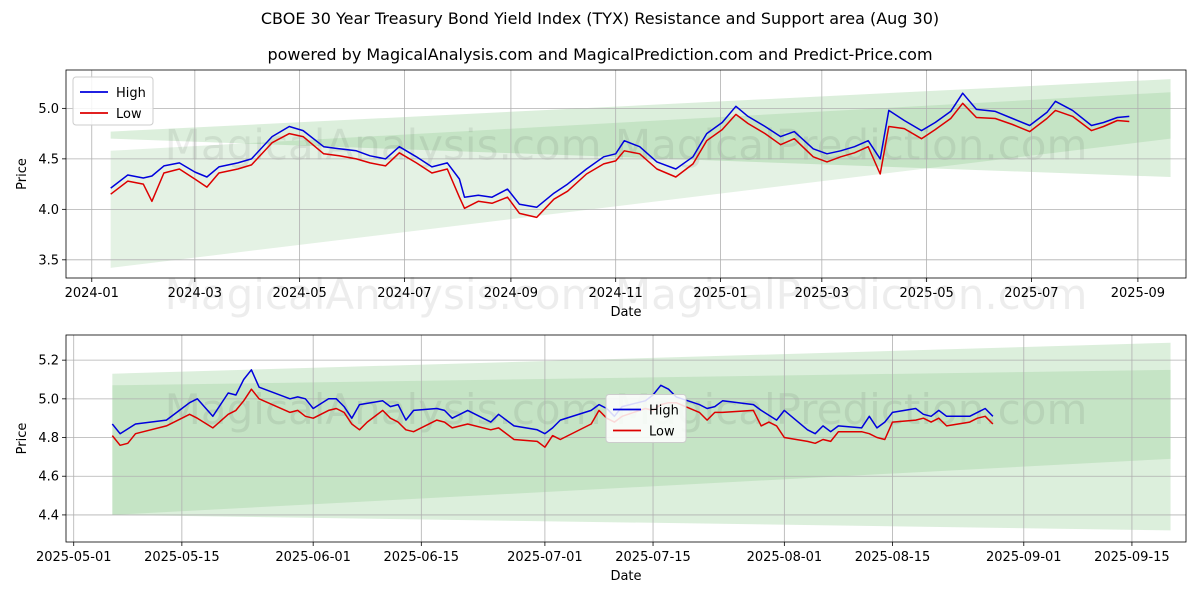 The height and width of the screenshot is (600, 1200). Describe the element at coordinates (720, 293) in the screenshot. I see `x-tick-label: 2025-01` at that location.